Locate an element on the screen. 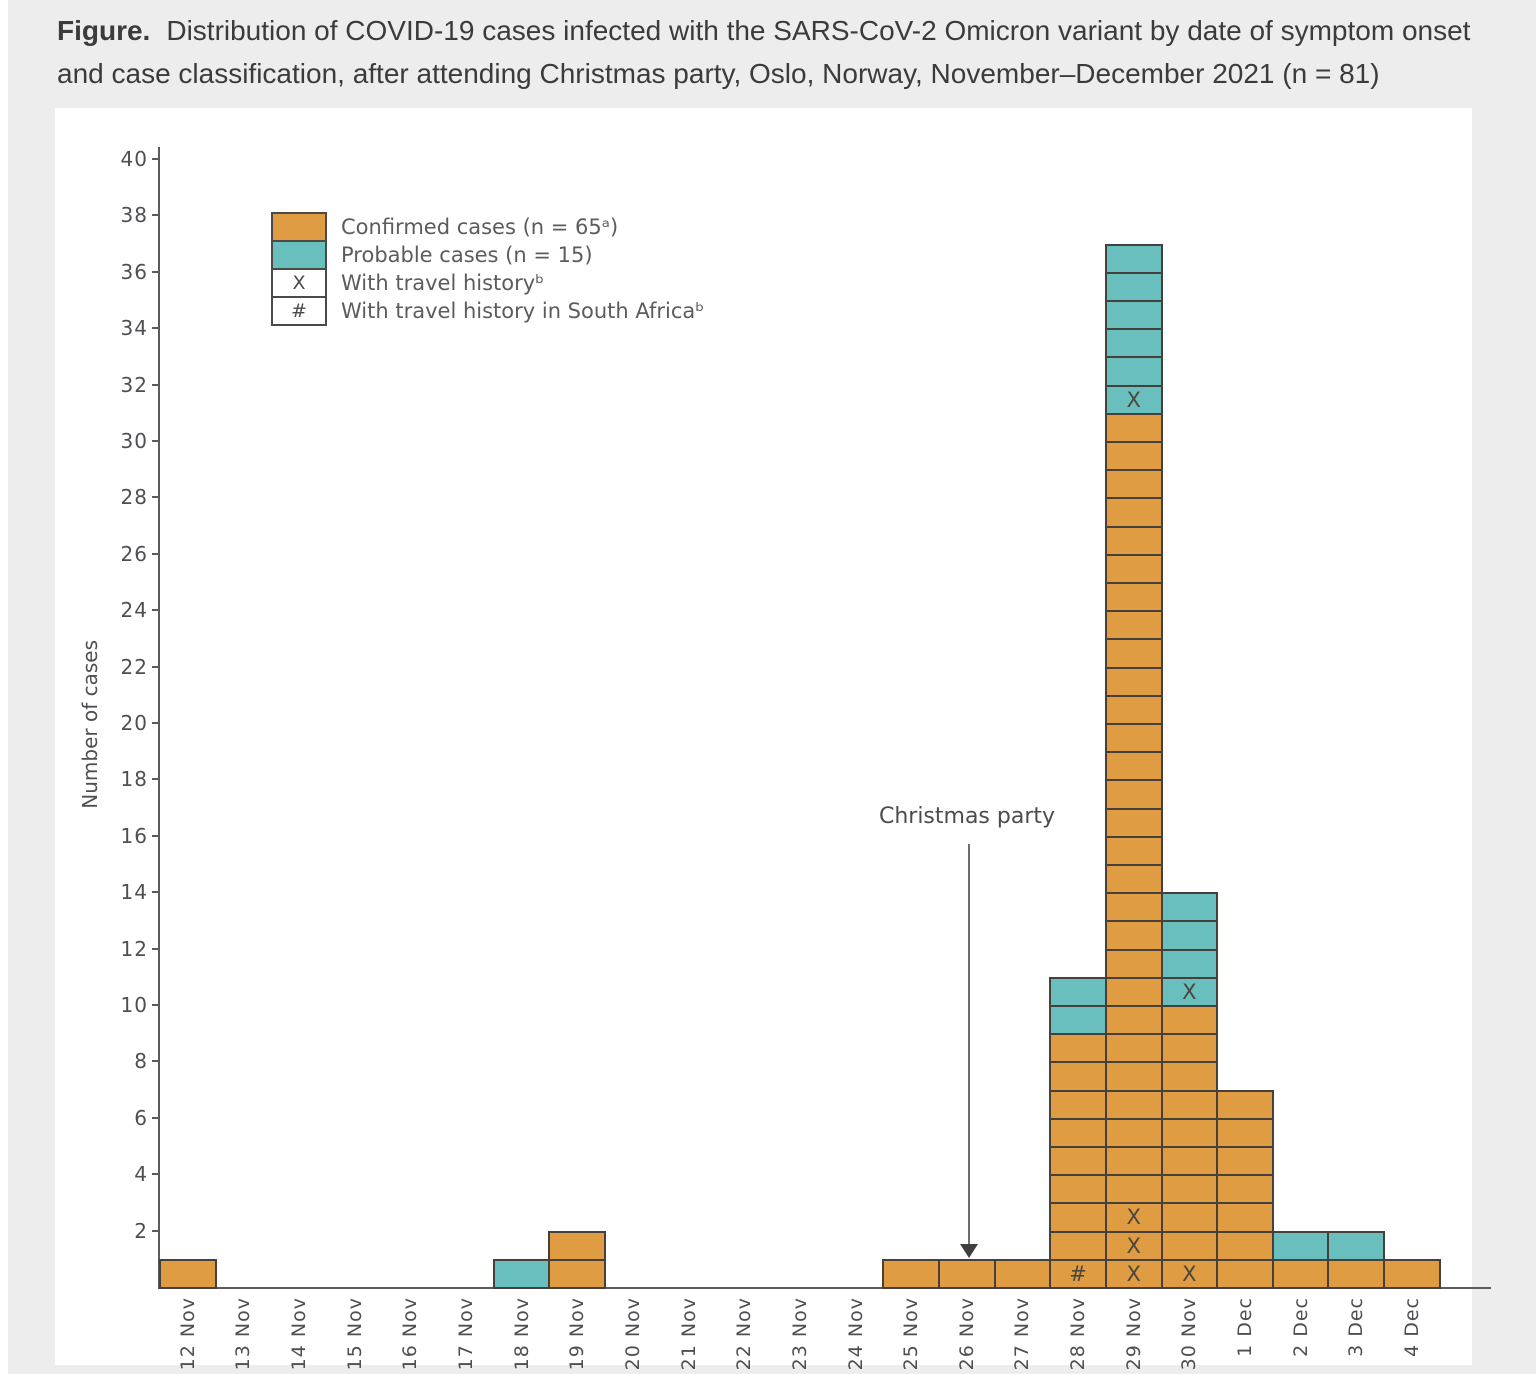  x-axis-line is located at coordinates (824, 1288).